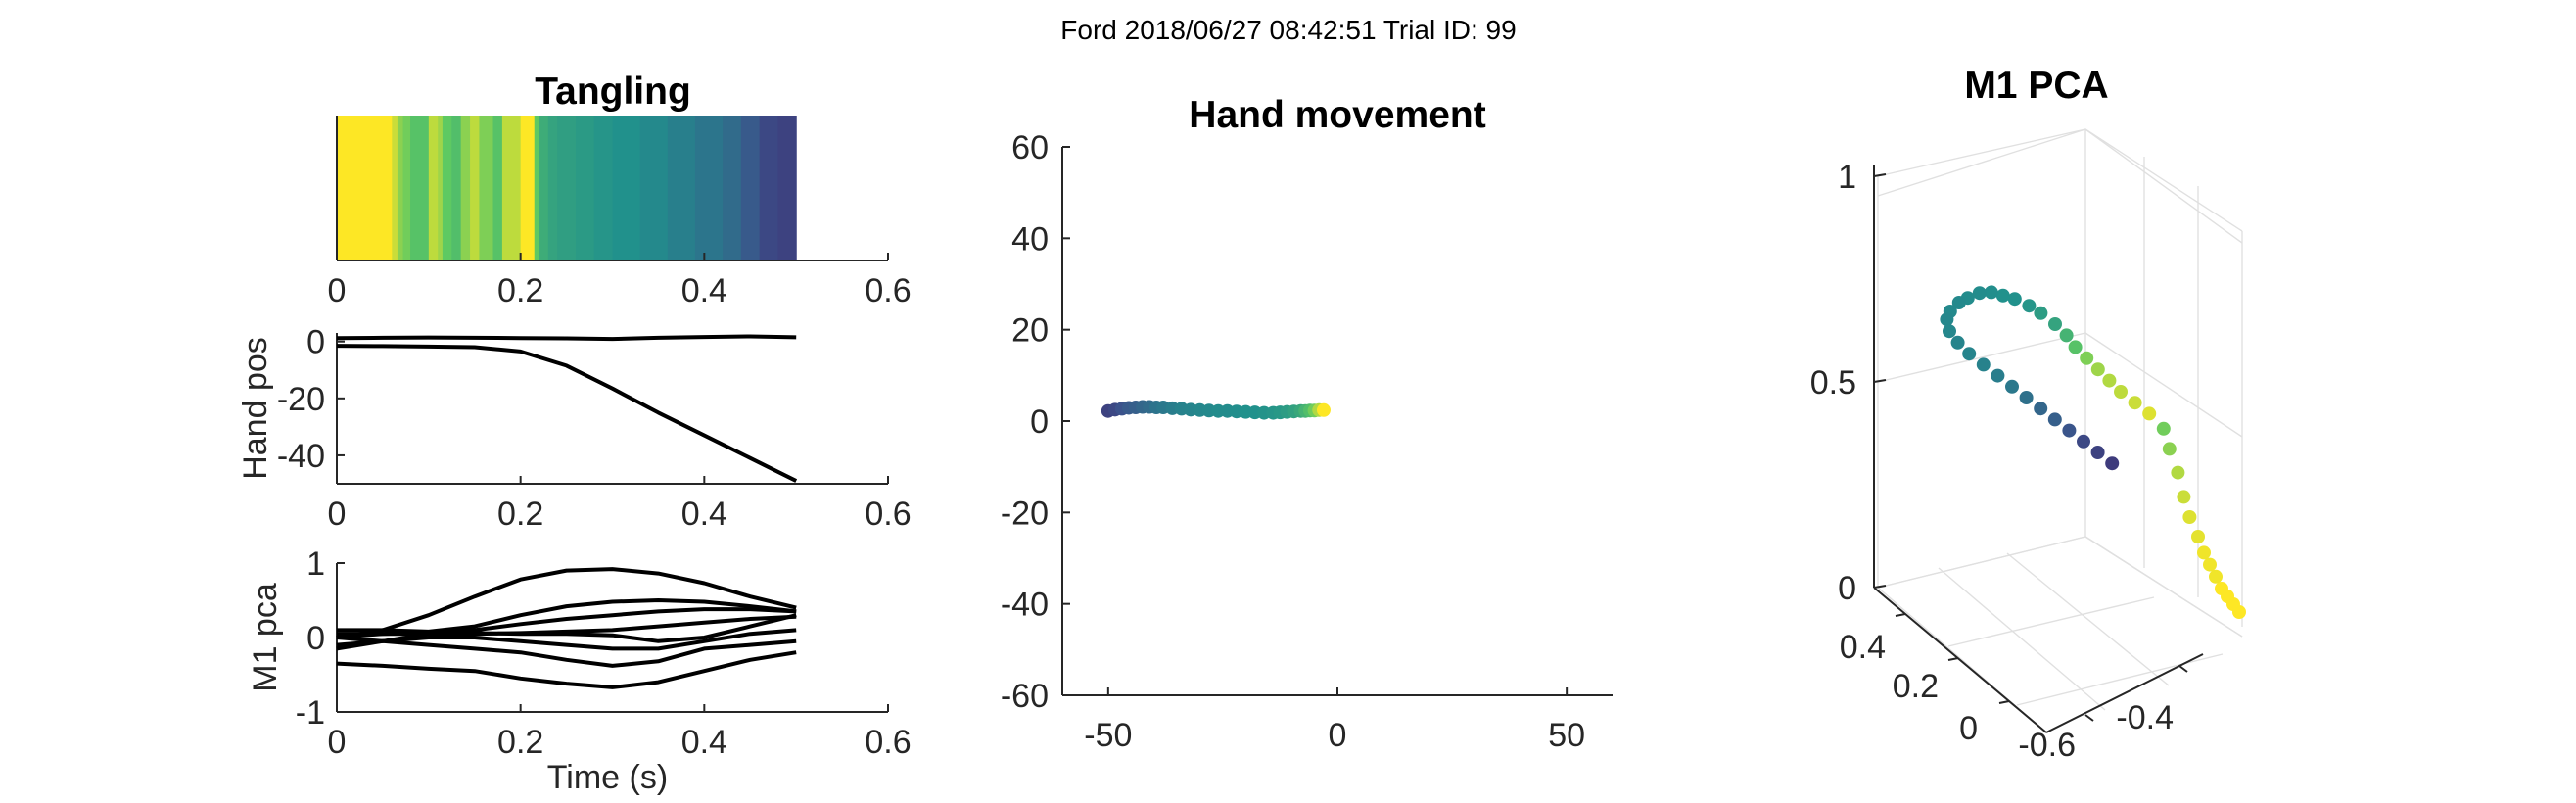 This screenshot has height=803, width=2576. What do you see at coordinates (607, 777) in the screenshot?
I see `m1-pca-xlabel: Time (s)` at bounding box center [607, 777].